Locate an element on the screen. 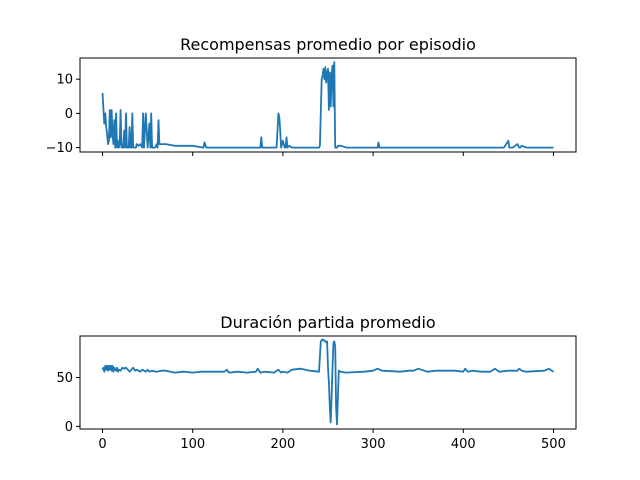 The image size is (640, 480). x-tick-label: 0 is located at coordinates (102, 444).